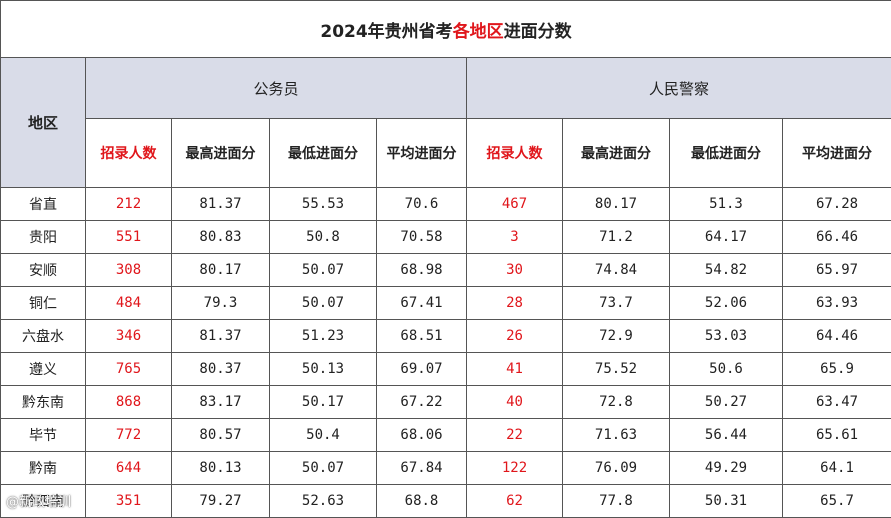  I want to click on recruits-civil-cell: 351, so click(129, 501).